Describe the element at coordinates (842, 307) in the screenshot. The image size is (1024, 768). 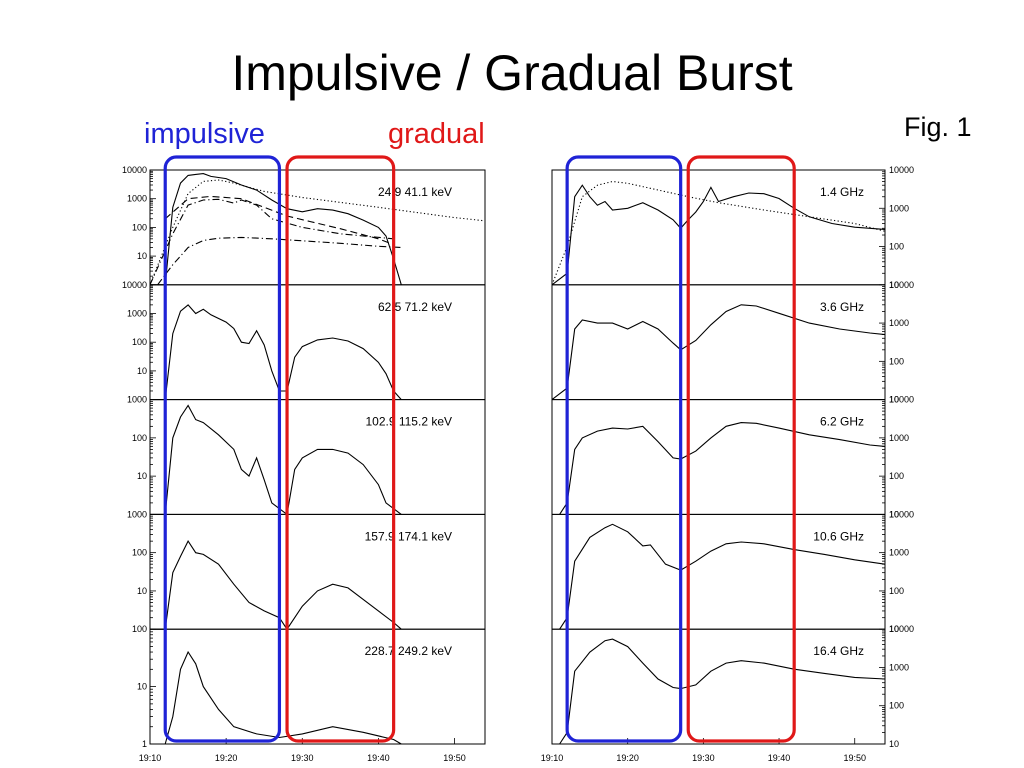
I see `panel-label: 3.6 GHz` at that location.